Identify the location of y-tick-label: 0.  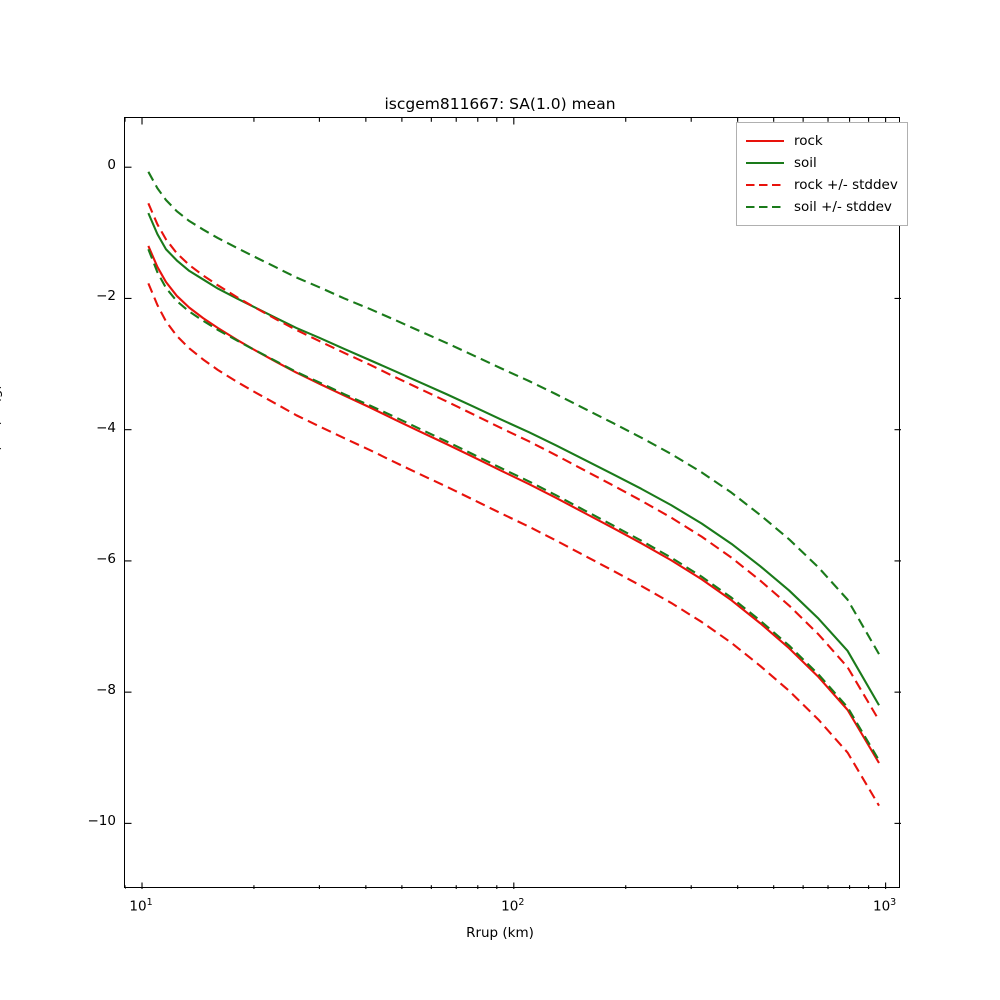
(111, 165).